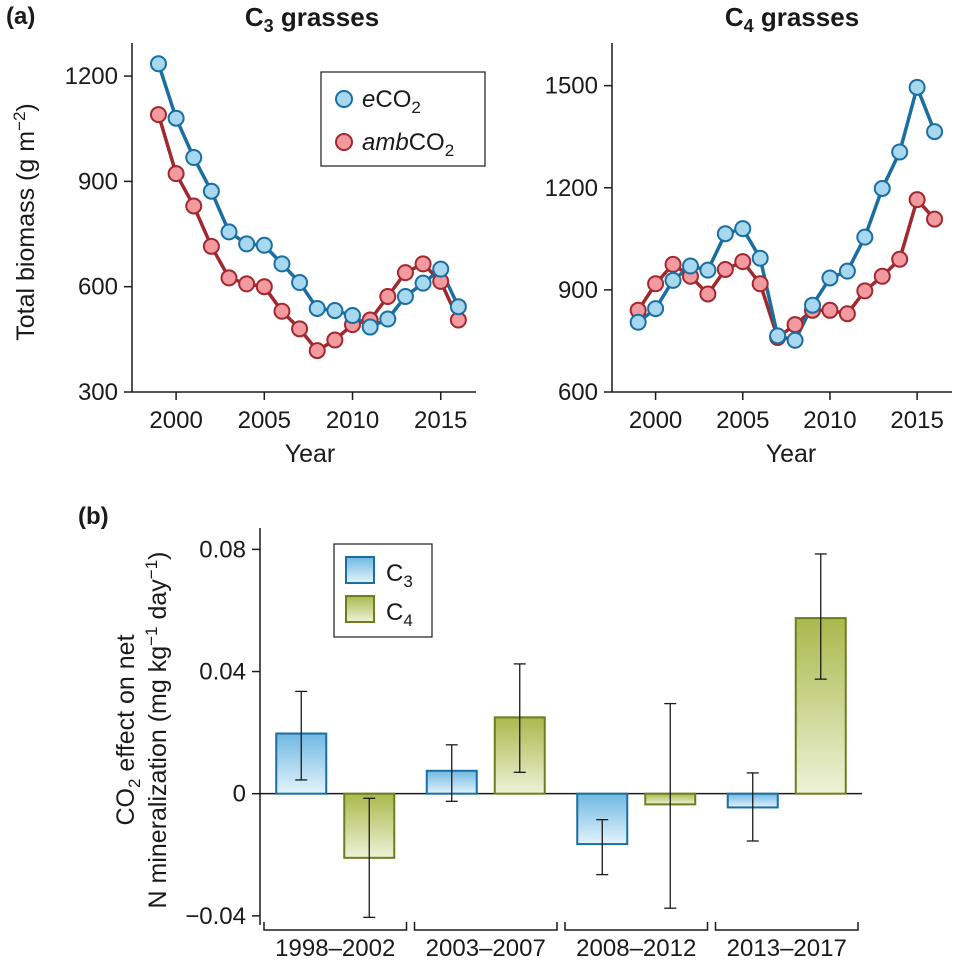  Describe the element at coordinates (344, 99) in the screenshot. I see `legend-eco2-marker` at that location.